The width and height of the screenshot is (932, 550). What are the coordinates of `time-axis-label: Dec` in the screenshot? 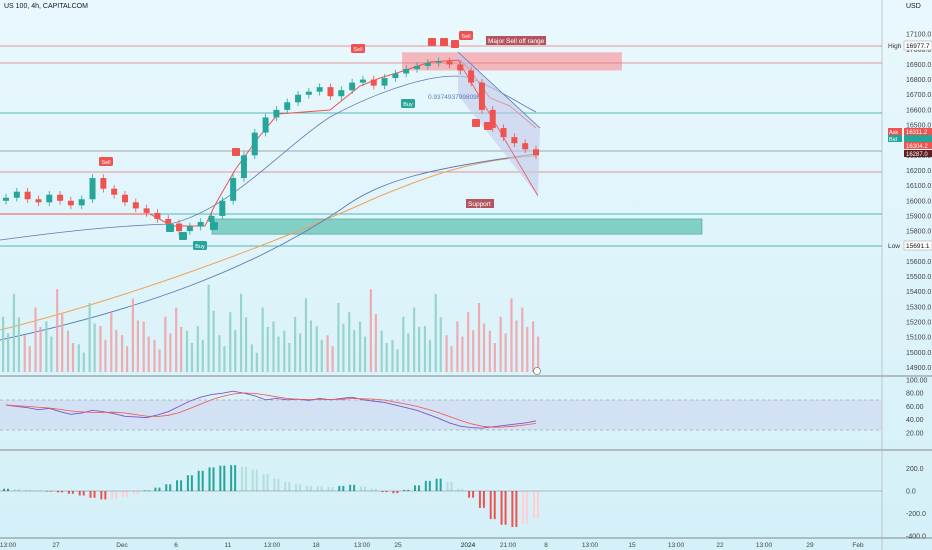 It's located at (122, 545).